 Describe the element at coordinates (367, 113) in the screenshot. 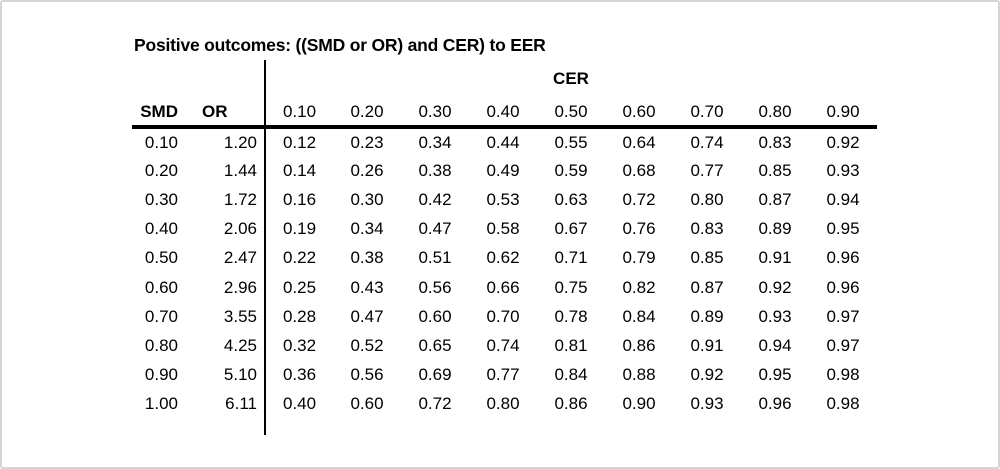

I see `cer-column-header: 0.20` at that location.